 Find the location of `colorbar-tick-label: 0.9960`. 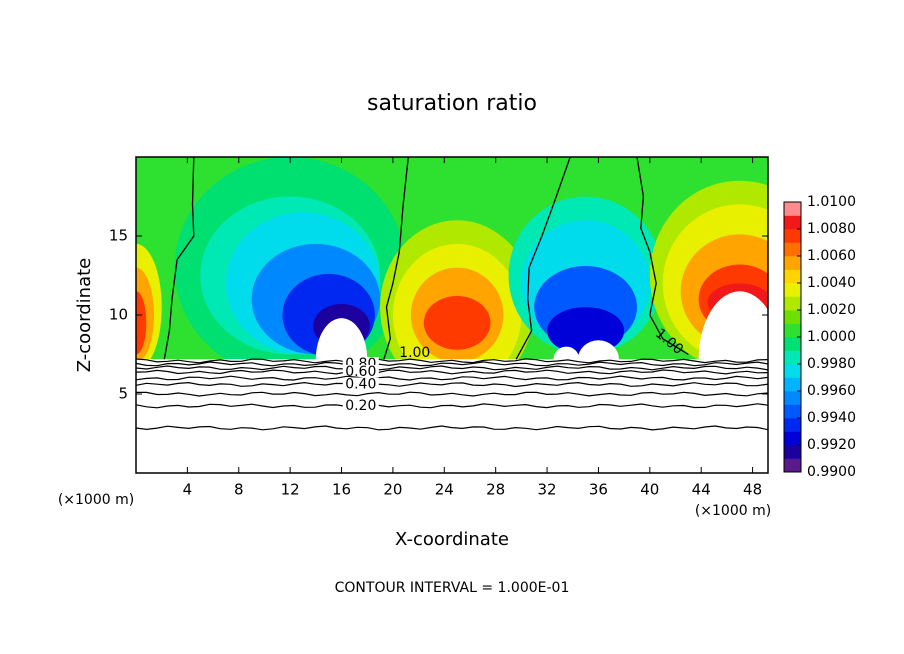

colorbar-tick-label: 0.9960 is located at coordinates (831, 391).